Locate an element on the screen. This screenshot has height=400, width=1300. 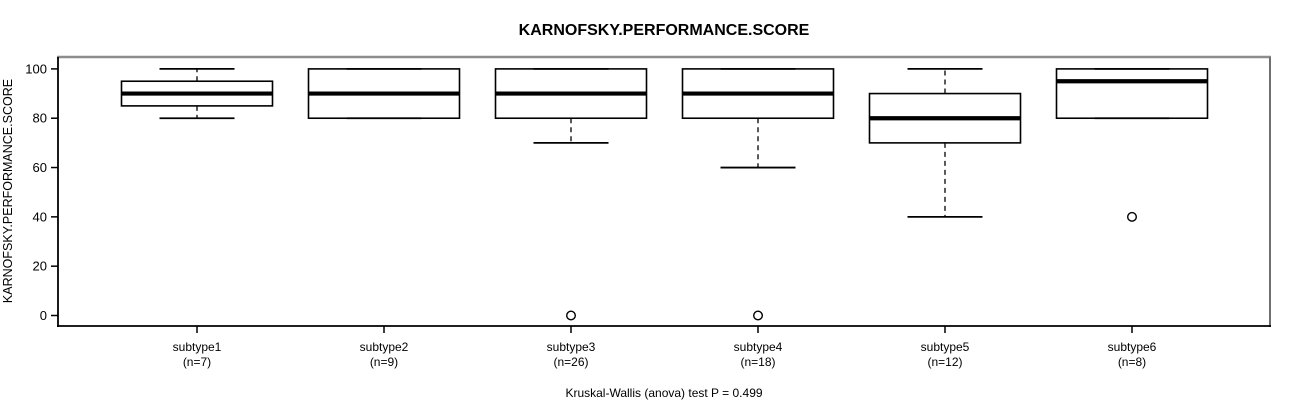
boxplot-group-subtype6: subtype6(n=8) is located at coordinates (1132, 218).